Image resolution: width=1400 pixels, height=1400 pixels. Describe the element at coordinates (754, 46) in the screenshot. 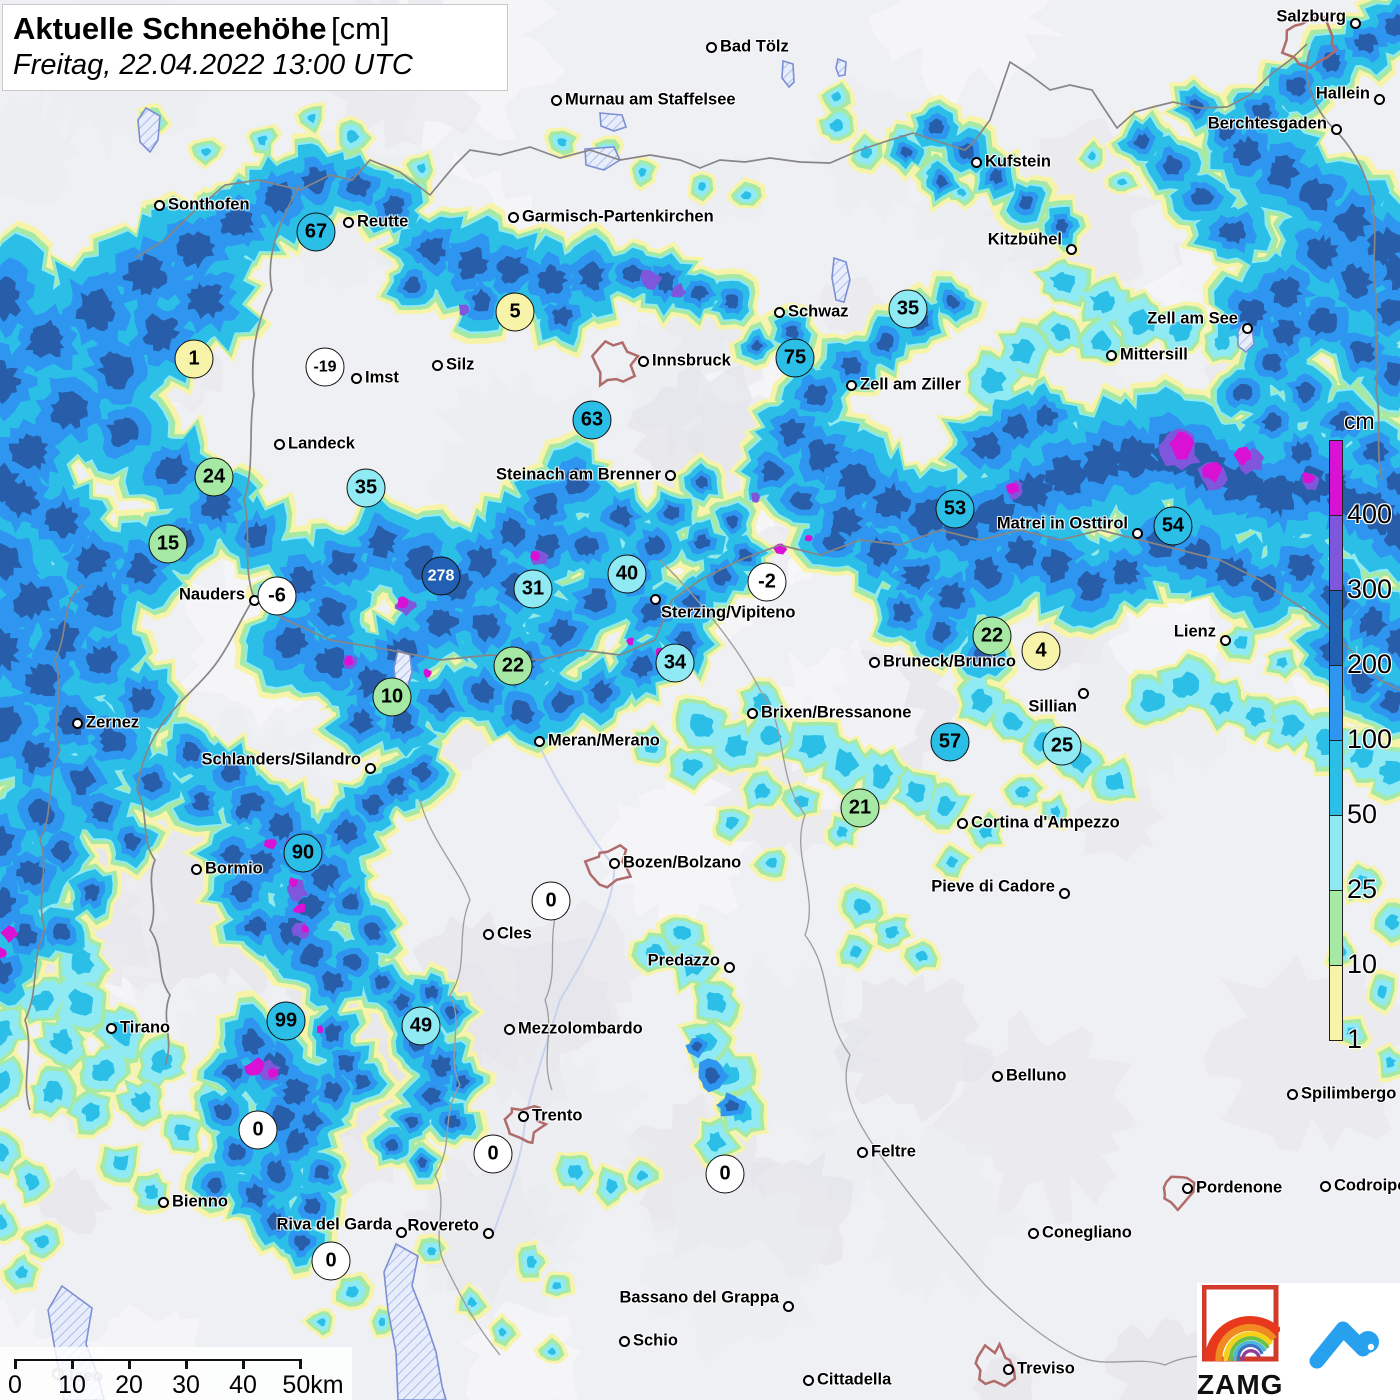

I see `city-label: Bad Tölz` at that location.